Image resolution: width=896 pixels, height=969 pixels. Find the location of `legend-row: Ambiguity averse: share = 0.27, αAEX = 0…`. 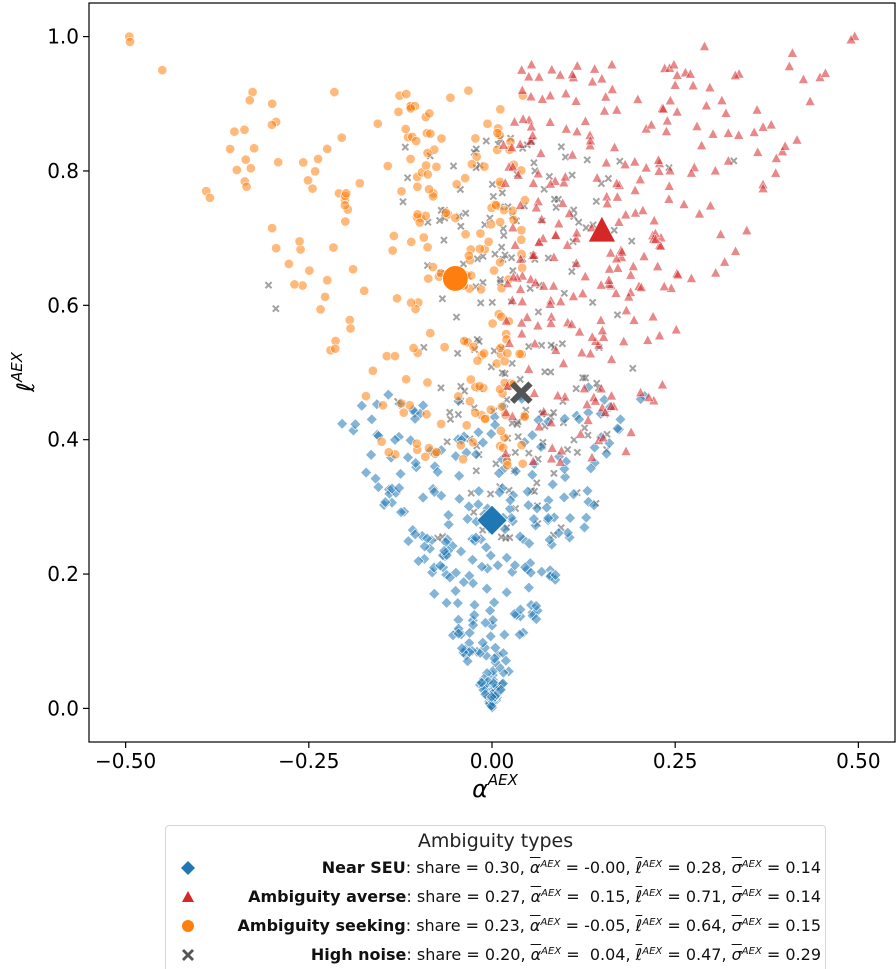

legend-row: Ambiguity averse: share = 0.27, αAEX = 0… is located at coordinates (496, 898).